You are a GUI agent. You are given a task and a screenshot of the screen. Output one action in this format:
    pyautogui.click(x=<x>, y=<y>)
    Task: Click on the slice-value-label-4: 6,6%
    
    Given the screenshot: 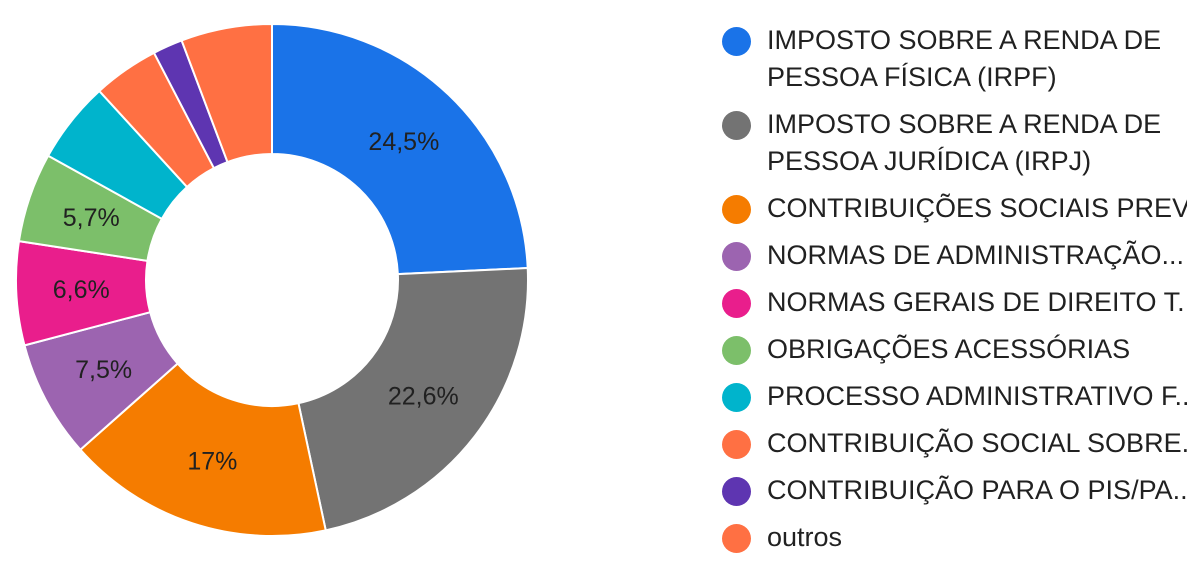 What is the action you would take?
    pyautogui.click(x=81, y=290)
    